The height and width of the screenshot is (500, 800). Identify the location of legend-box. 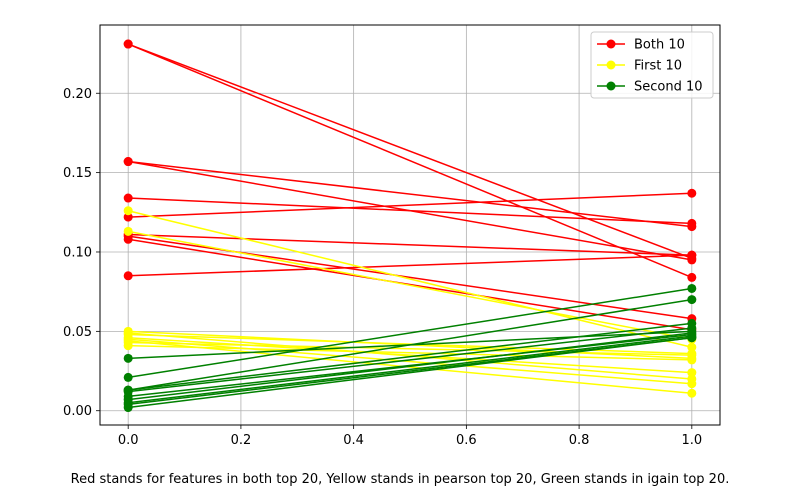
(652, 65).